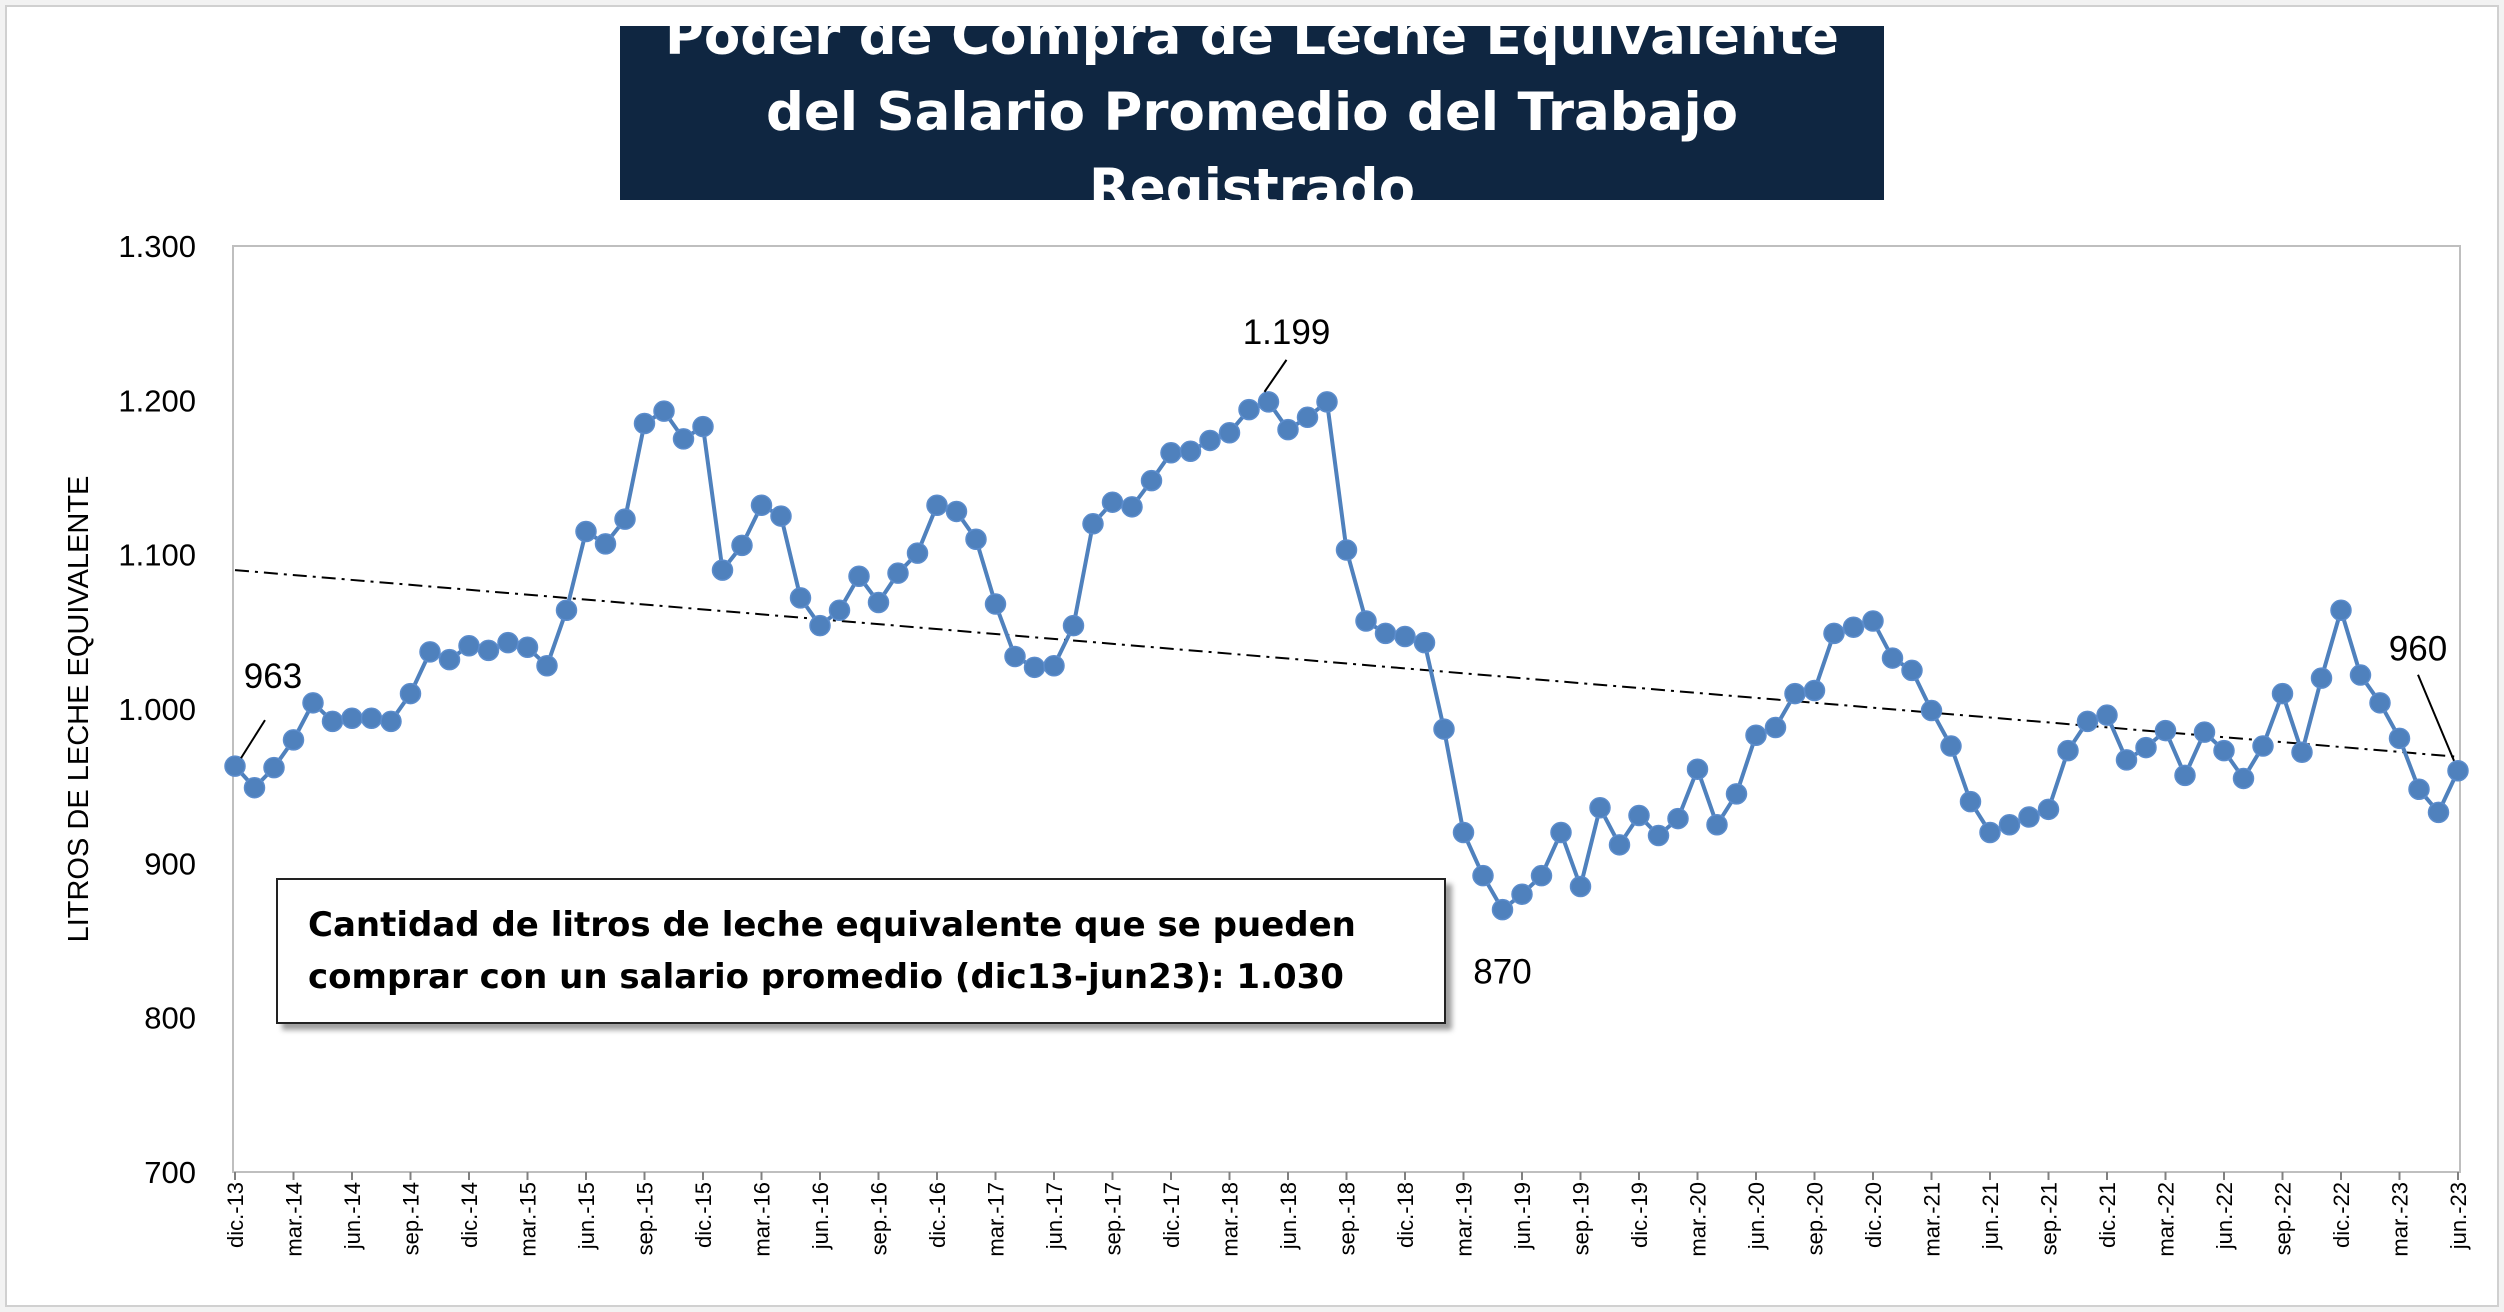 The image size is (2504, 1312). I want to click on x-tick-label: sep.-22, so click(2283, 1218).